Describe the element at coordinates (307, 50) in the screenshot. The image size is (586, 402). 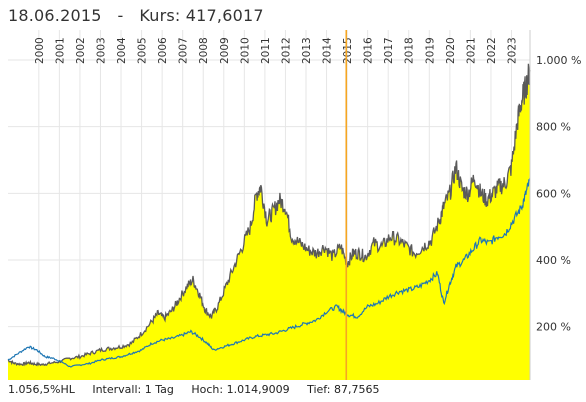
I see `x-tick-label: 2013` at that location.